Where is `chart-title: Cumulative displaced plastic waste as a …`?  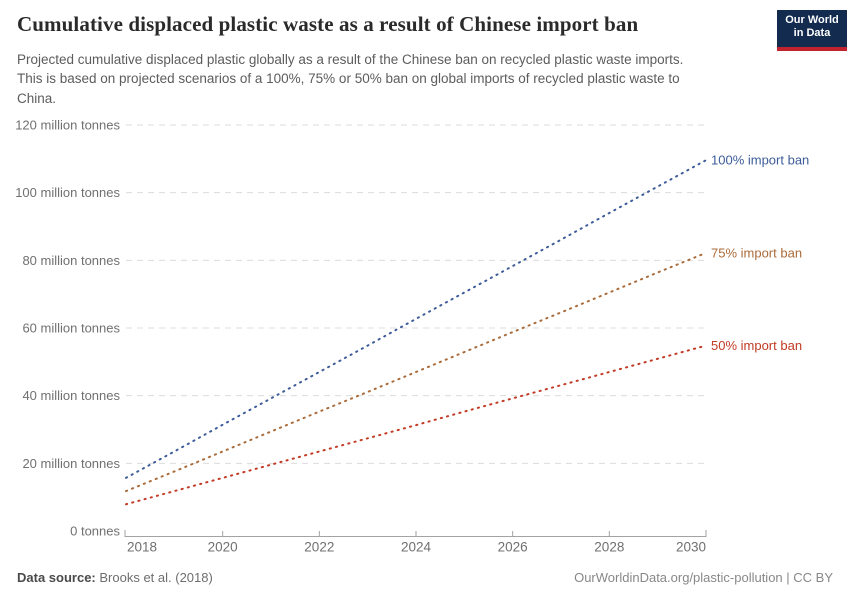 chart-title: Cumulative displaced plastic waste as a … is located at coordinates (328, 24).